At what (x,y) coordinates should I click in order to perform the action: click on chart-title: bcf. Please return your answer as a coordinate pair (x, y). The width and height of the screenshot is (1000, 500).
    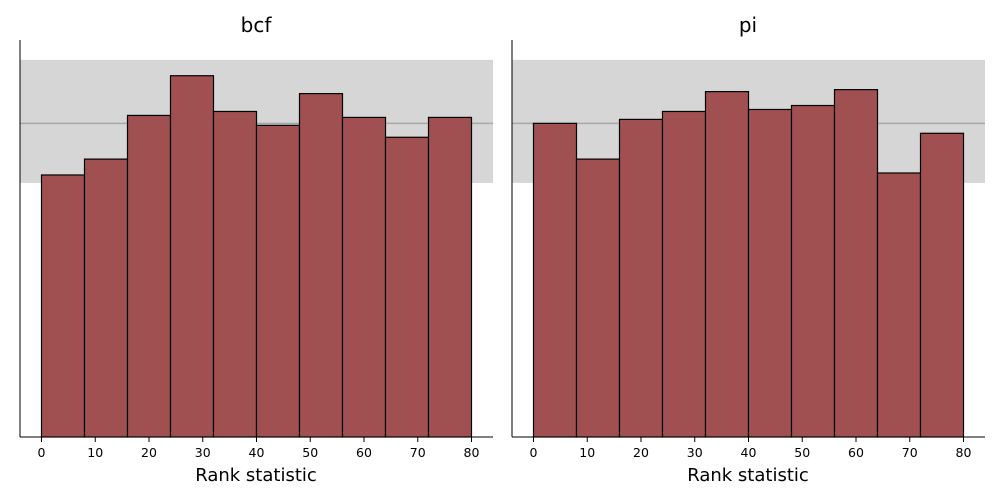
    Looking at the image, I should click on (257, 25).